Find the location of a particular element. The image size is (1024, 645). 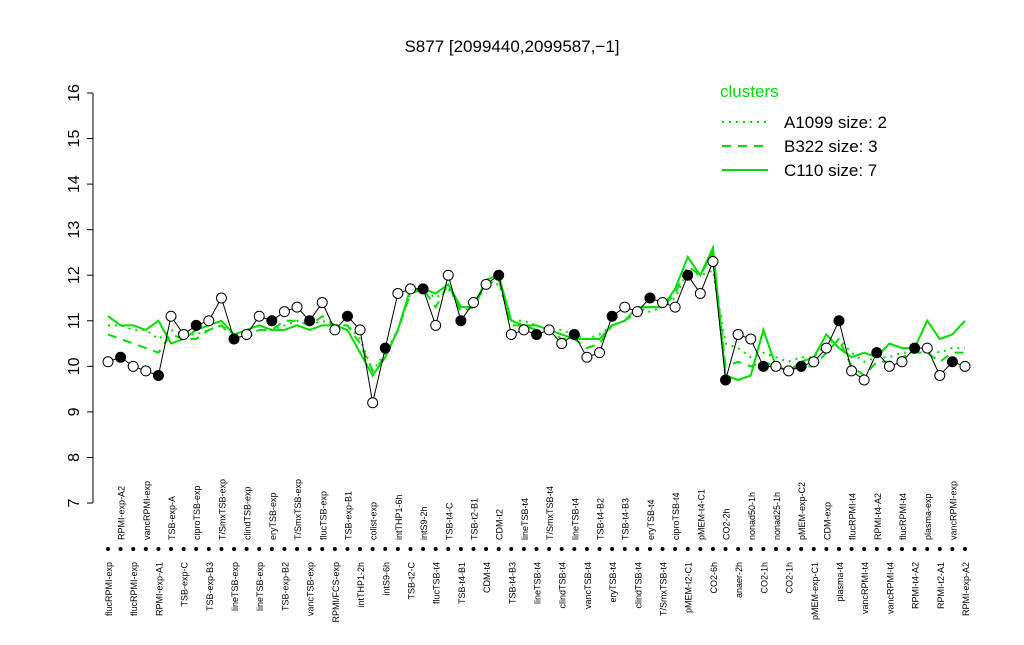

legend-label: A1099 size: 2 is located at coordinates (835, 122).